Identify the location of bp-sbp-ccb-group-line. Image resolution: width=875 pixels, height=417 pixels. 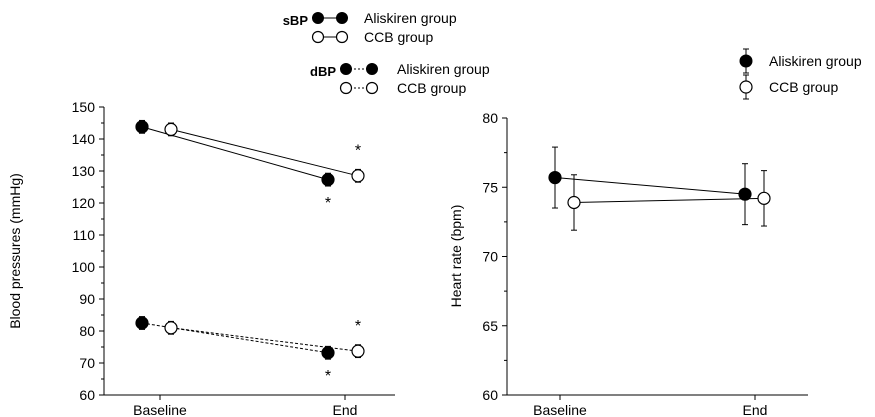
(264, 152).